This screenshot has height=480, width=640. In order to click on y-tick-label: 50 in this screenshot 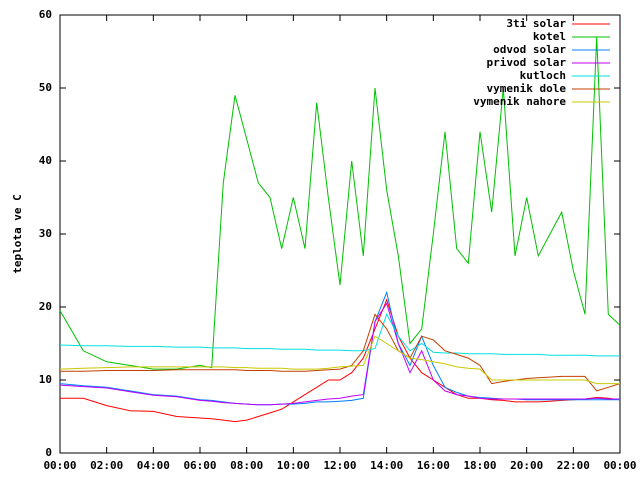, I will do `click(45, 87)`.